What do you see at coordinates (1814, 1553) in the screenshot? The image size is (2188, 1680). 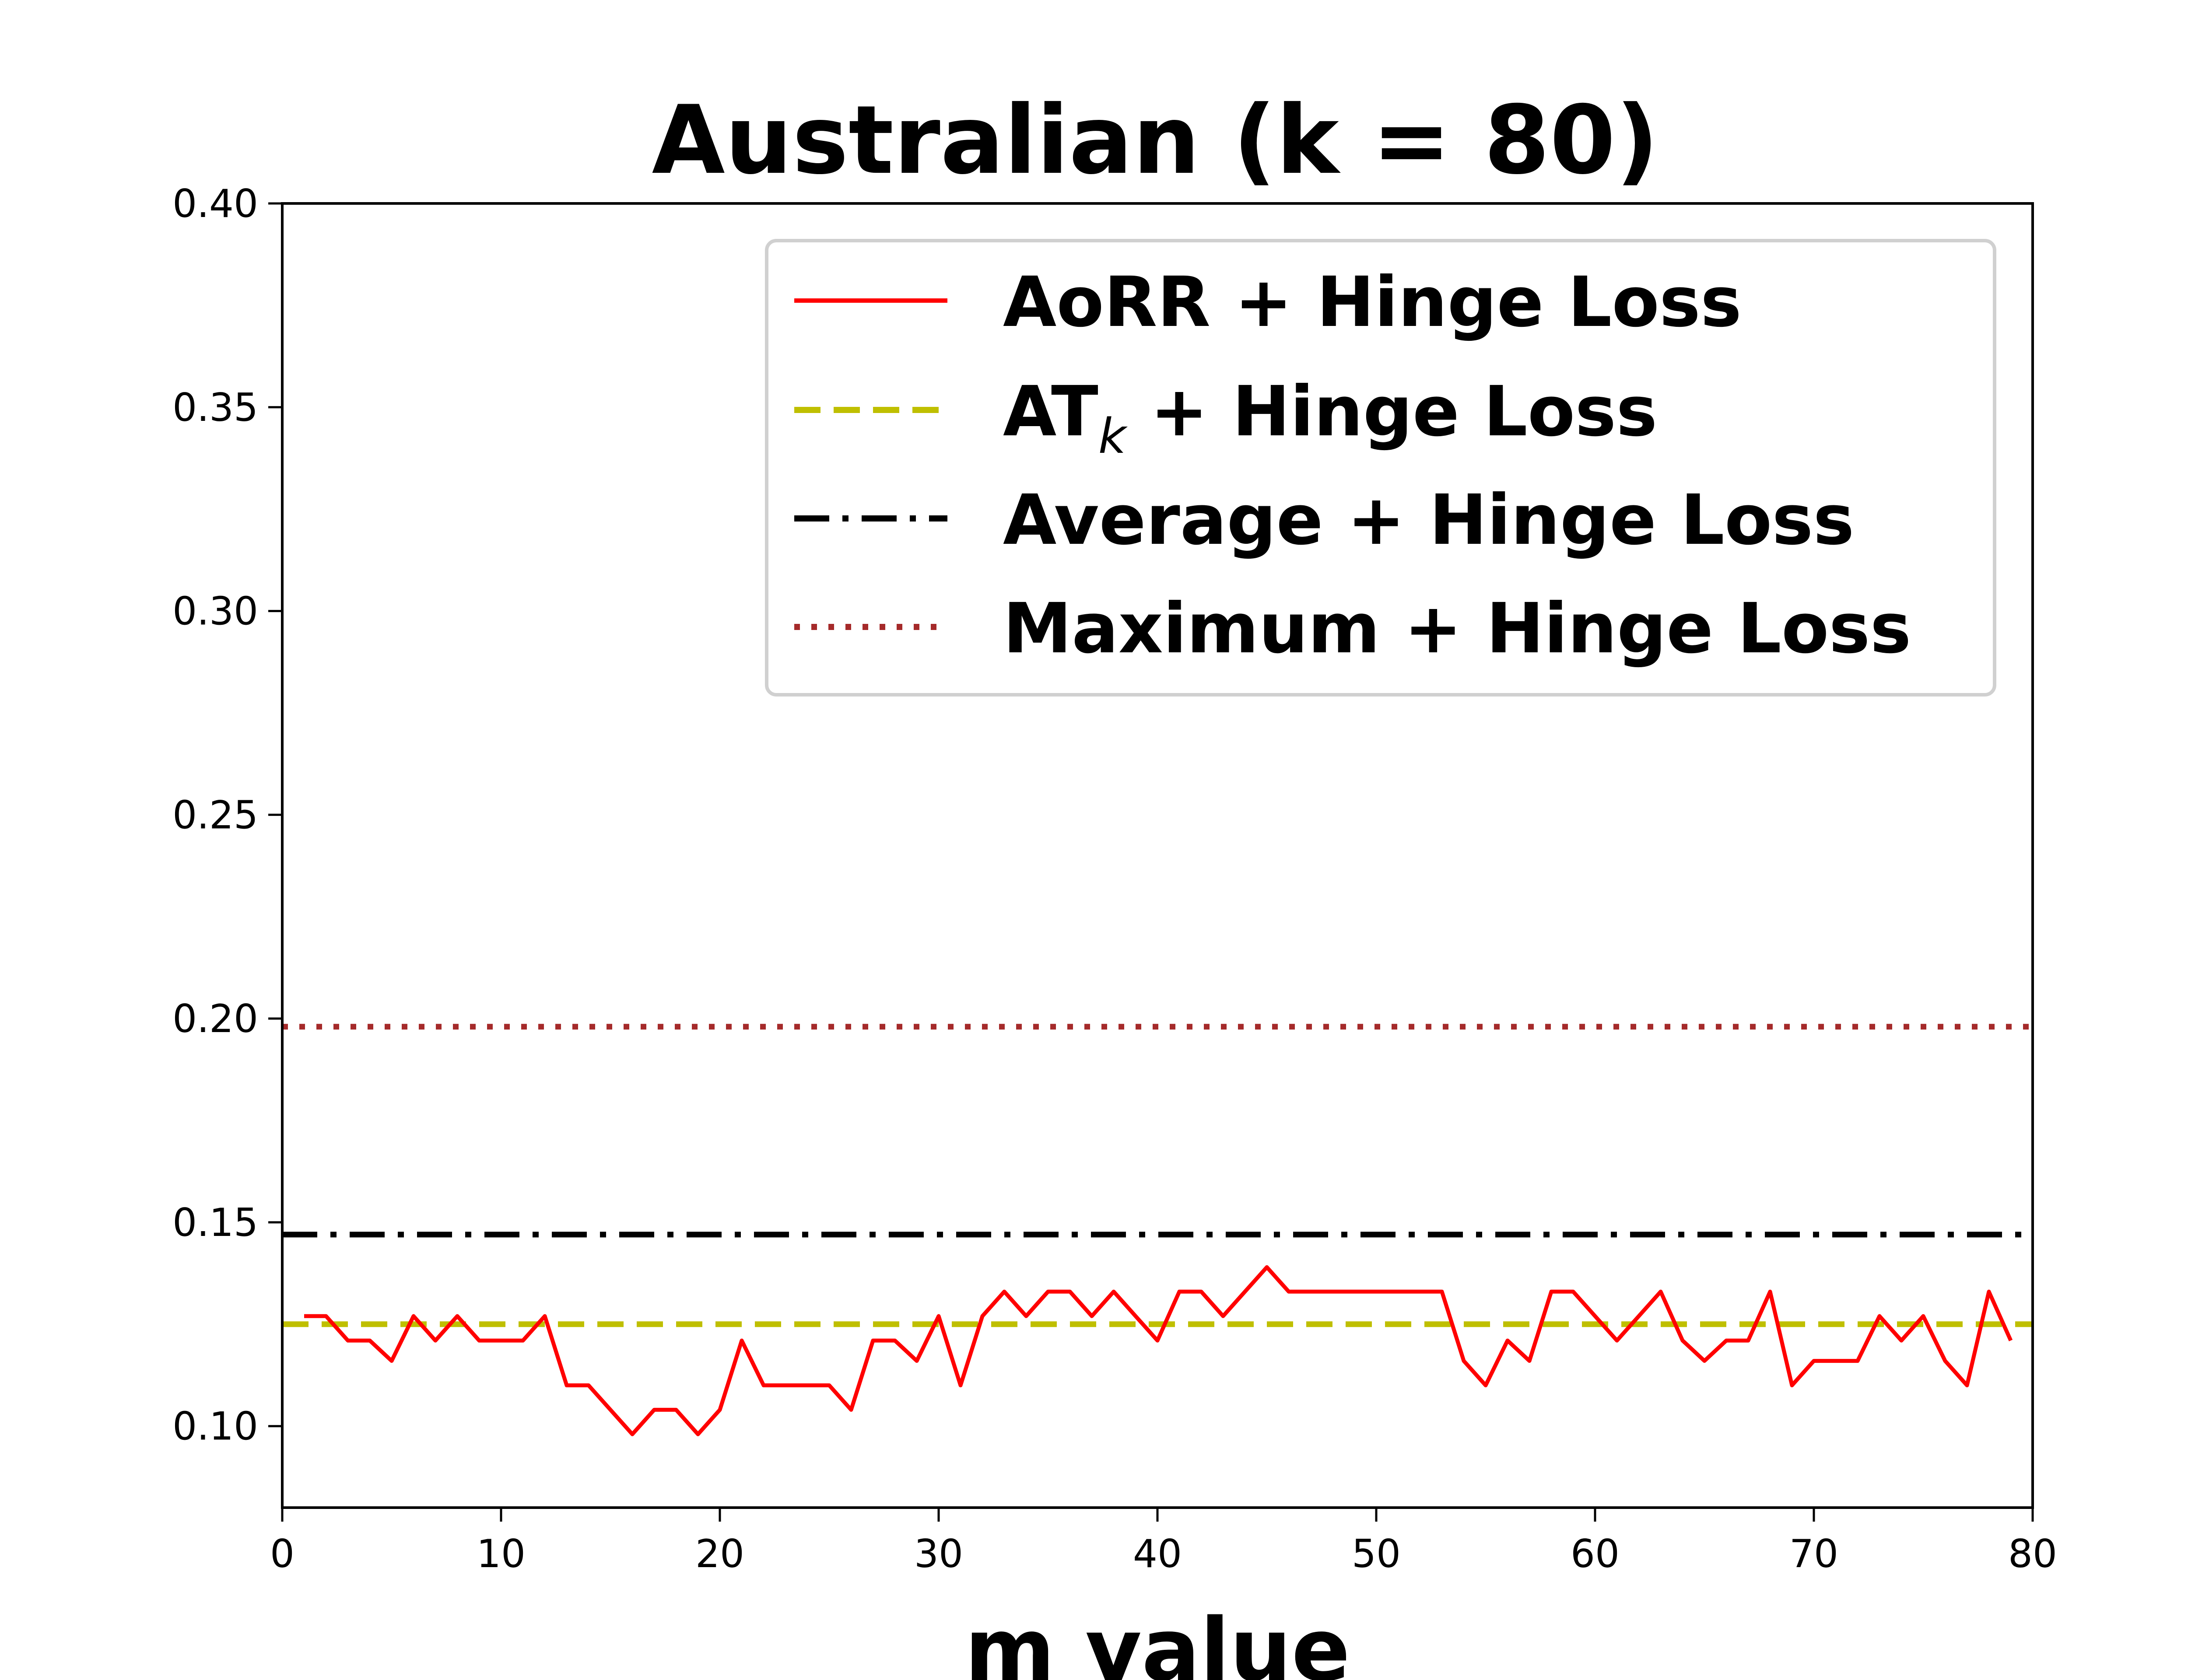 I see `x-tick-label: 70` at bounding box center [1814, 1553].